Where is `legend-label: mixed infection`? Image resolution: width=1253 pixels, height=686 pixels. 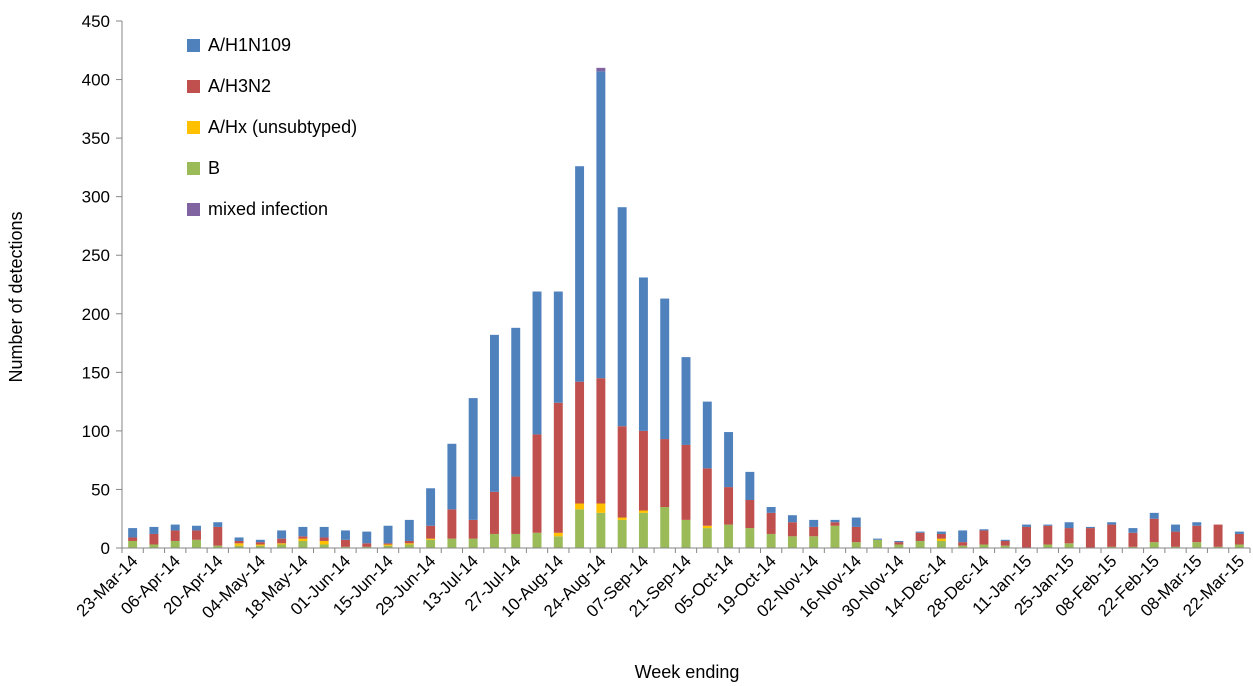 legend-label: mixed infection is located at coordinates (268, 209).